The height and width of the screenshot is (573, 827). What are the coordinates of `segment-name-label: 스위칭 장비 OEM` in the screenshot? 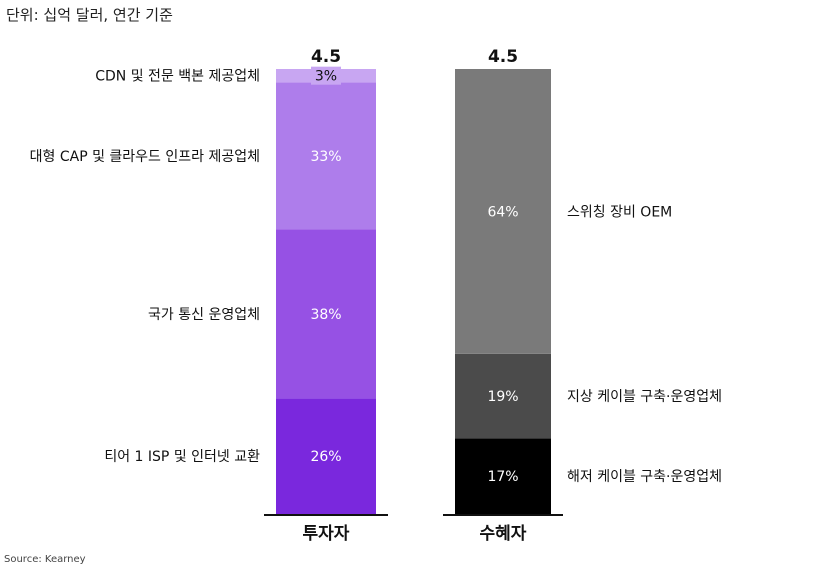 It's located at (619, 212).